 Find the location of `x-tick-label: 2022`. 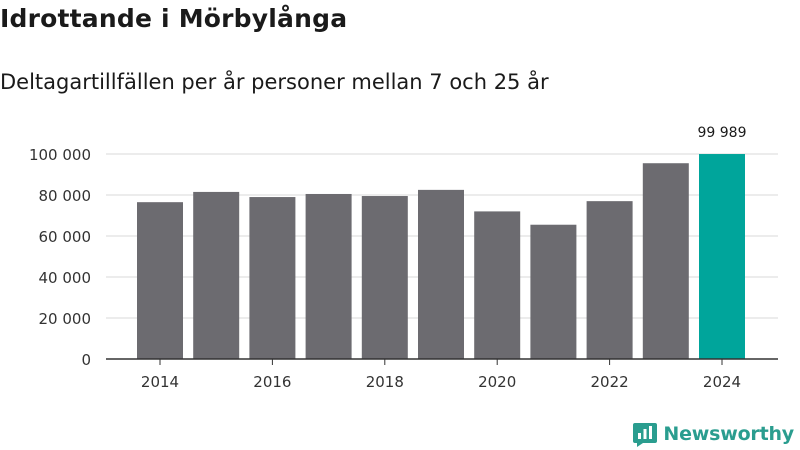

x-tick-label: 2022 is located at coordinates (610, 382).